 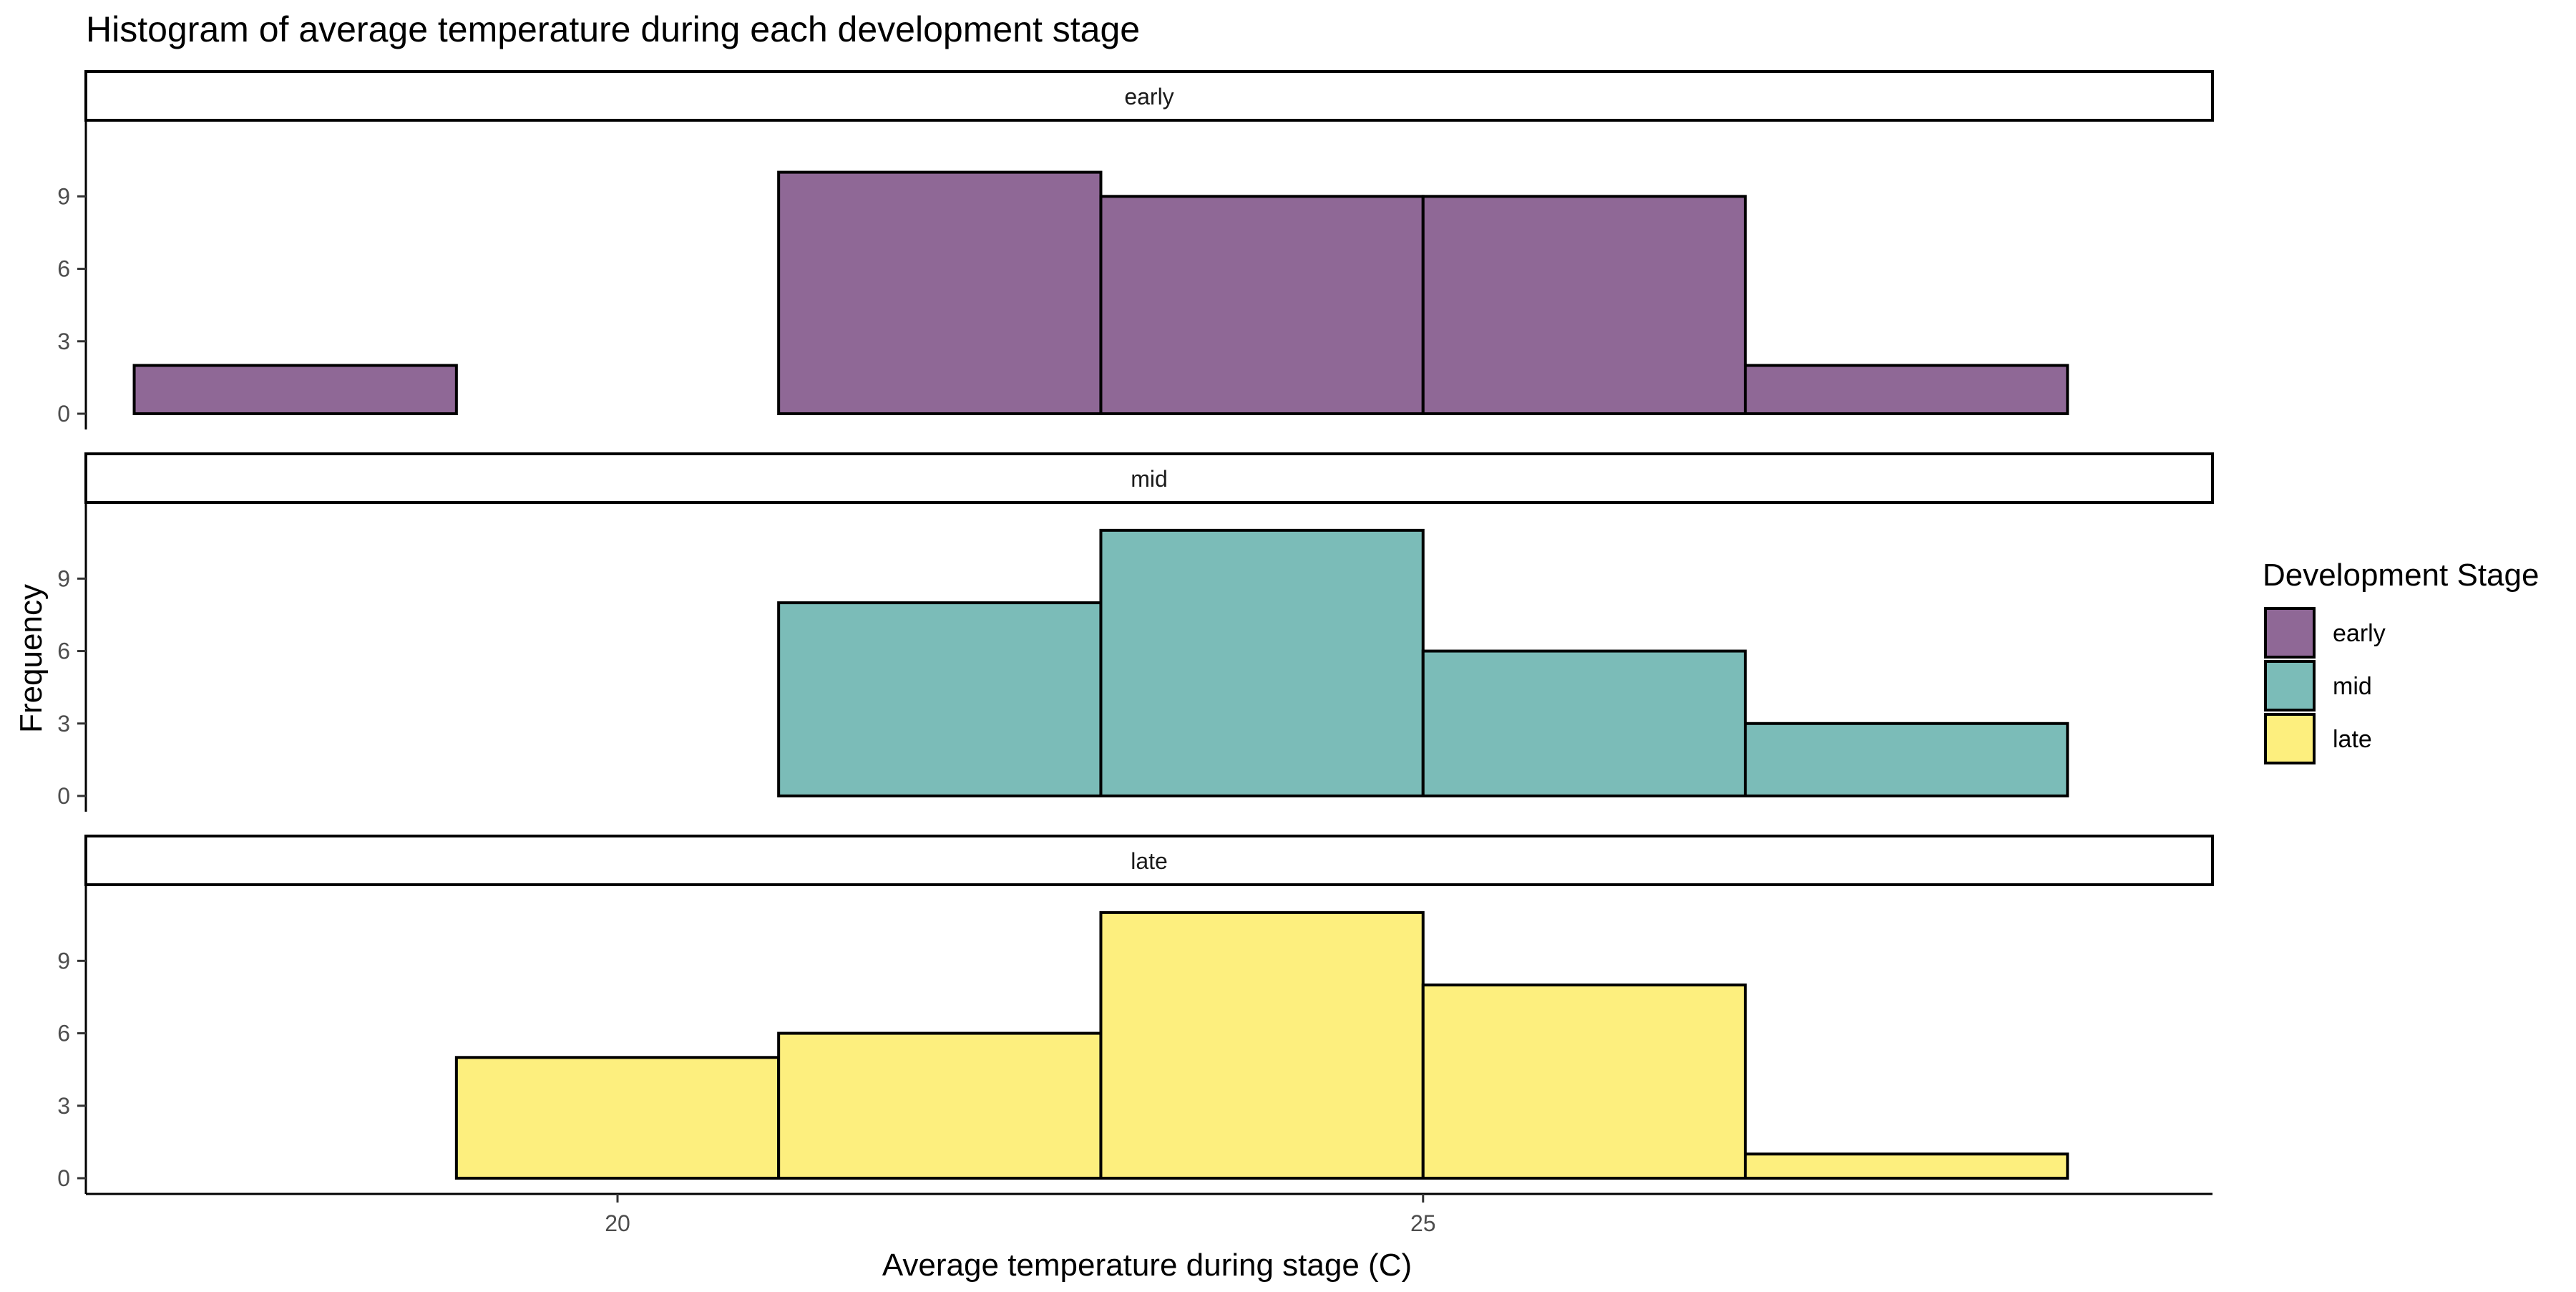 What do you see at coordinates (617, 1223) in the screenshot?
I see `x-tick-label: 20` at bounding box center [617, 1223].